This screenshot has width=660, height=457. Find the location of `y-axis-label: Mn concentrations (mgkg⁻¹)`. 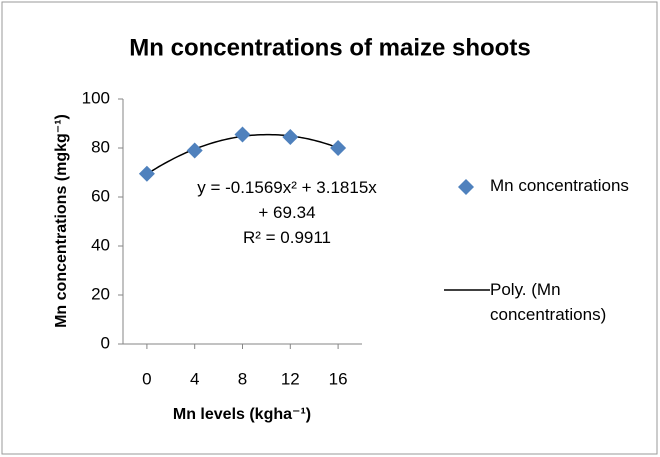

y-axis-label: Mn concentrations (mgkg⁻¹) is located at coordinates (61, 221).